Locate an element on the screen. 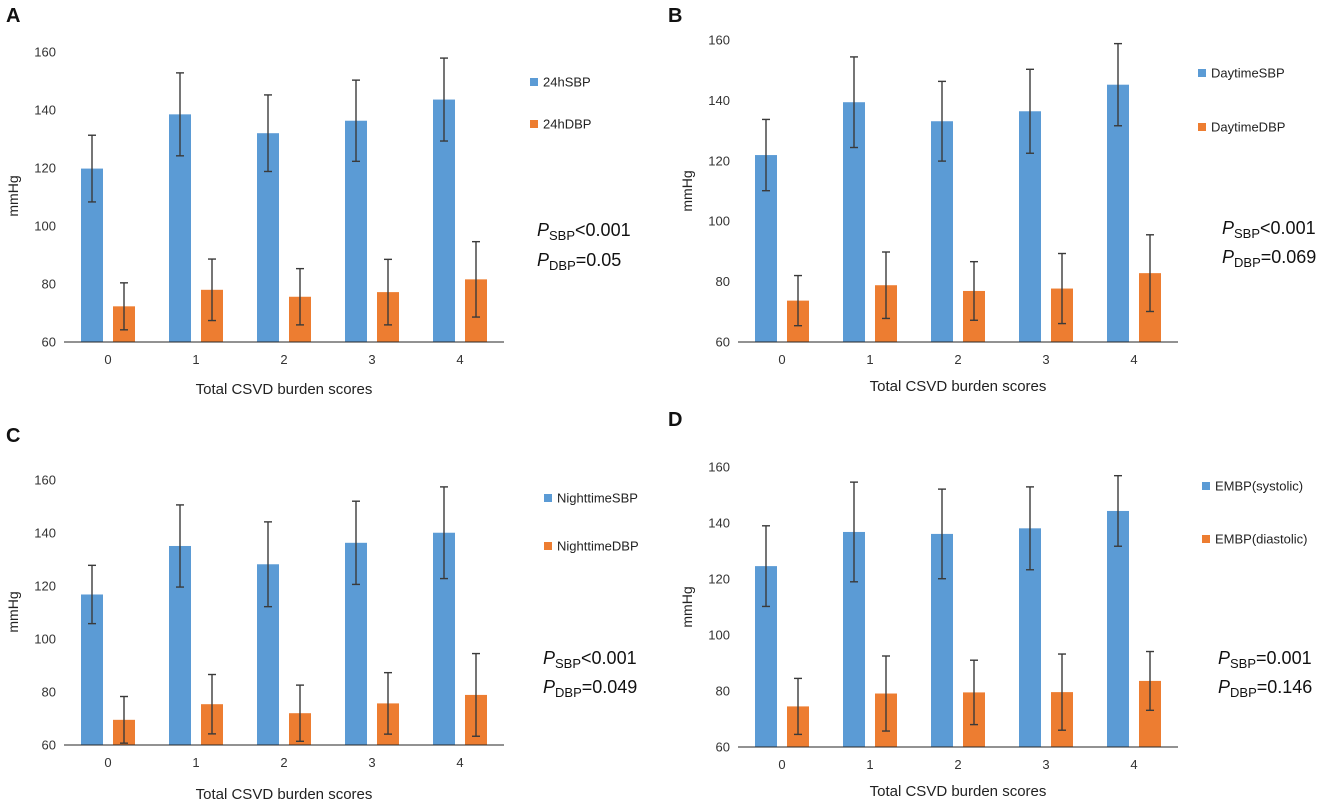 The width and height of the screenshot is (1325, 805). legend-label: DaytimeDBP is located at coordinates (1248, 127).